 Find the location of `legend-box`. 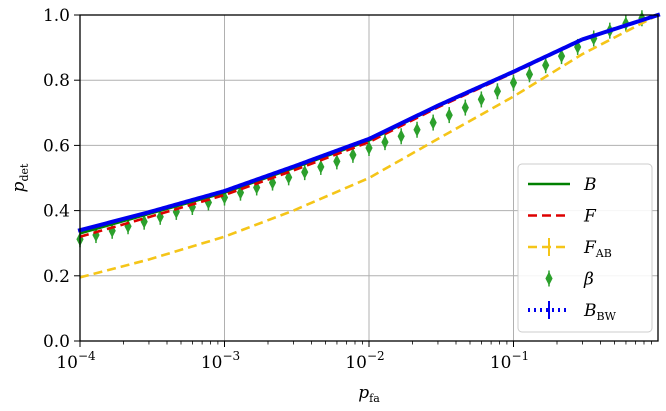

legend-box is located at coordinates (585, 248).